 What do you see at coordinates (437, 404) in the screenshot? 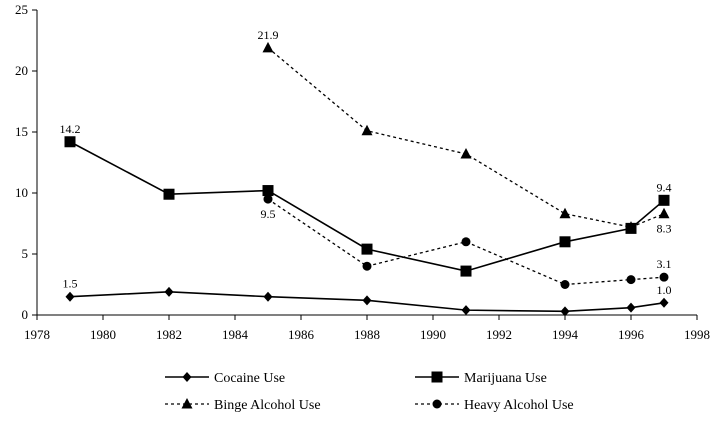
I see `legend-marker-heavy` at bounding box center [437, 404].